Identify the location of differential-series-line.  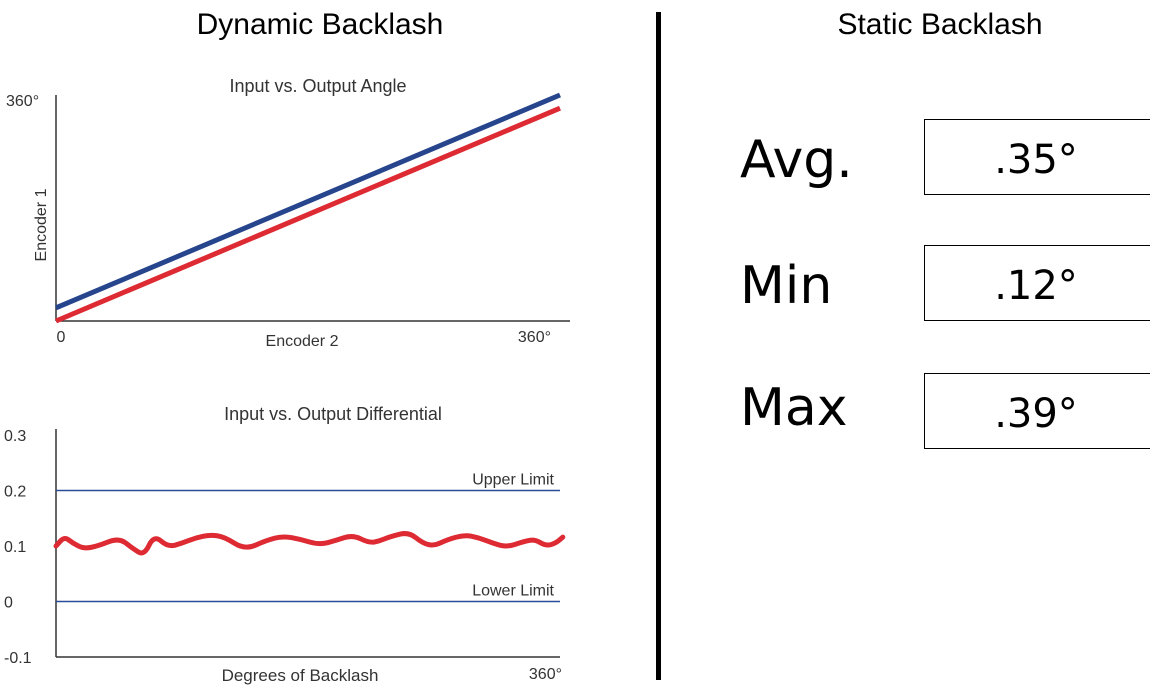
(309, 543).